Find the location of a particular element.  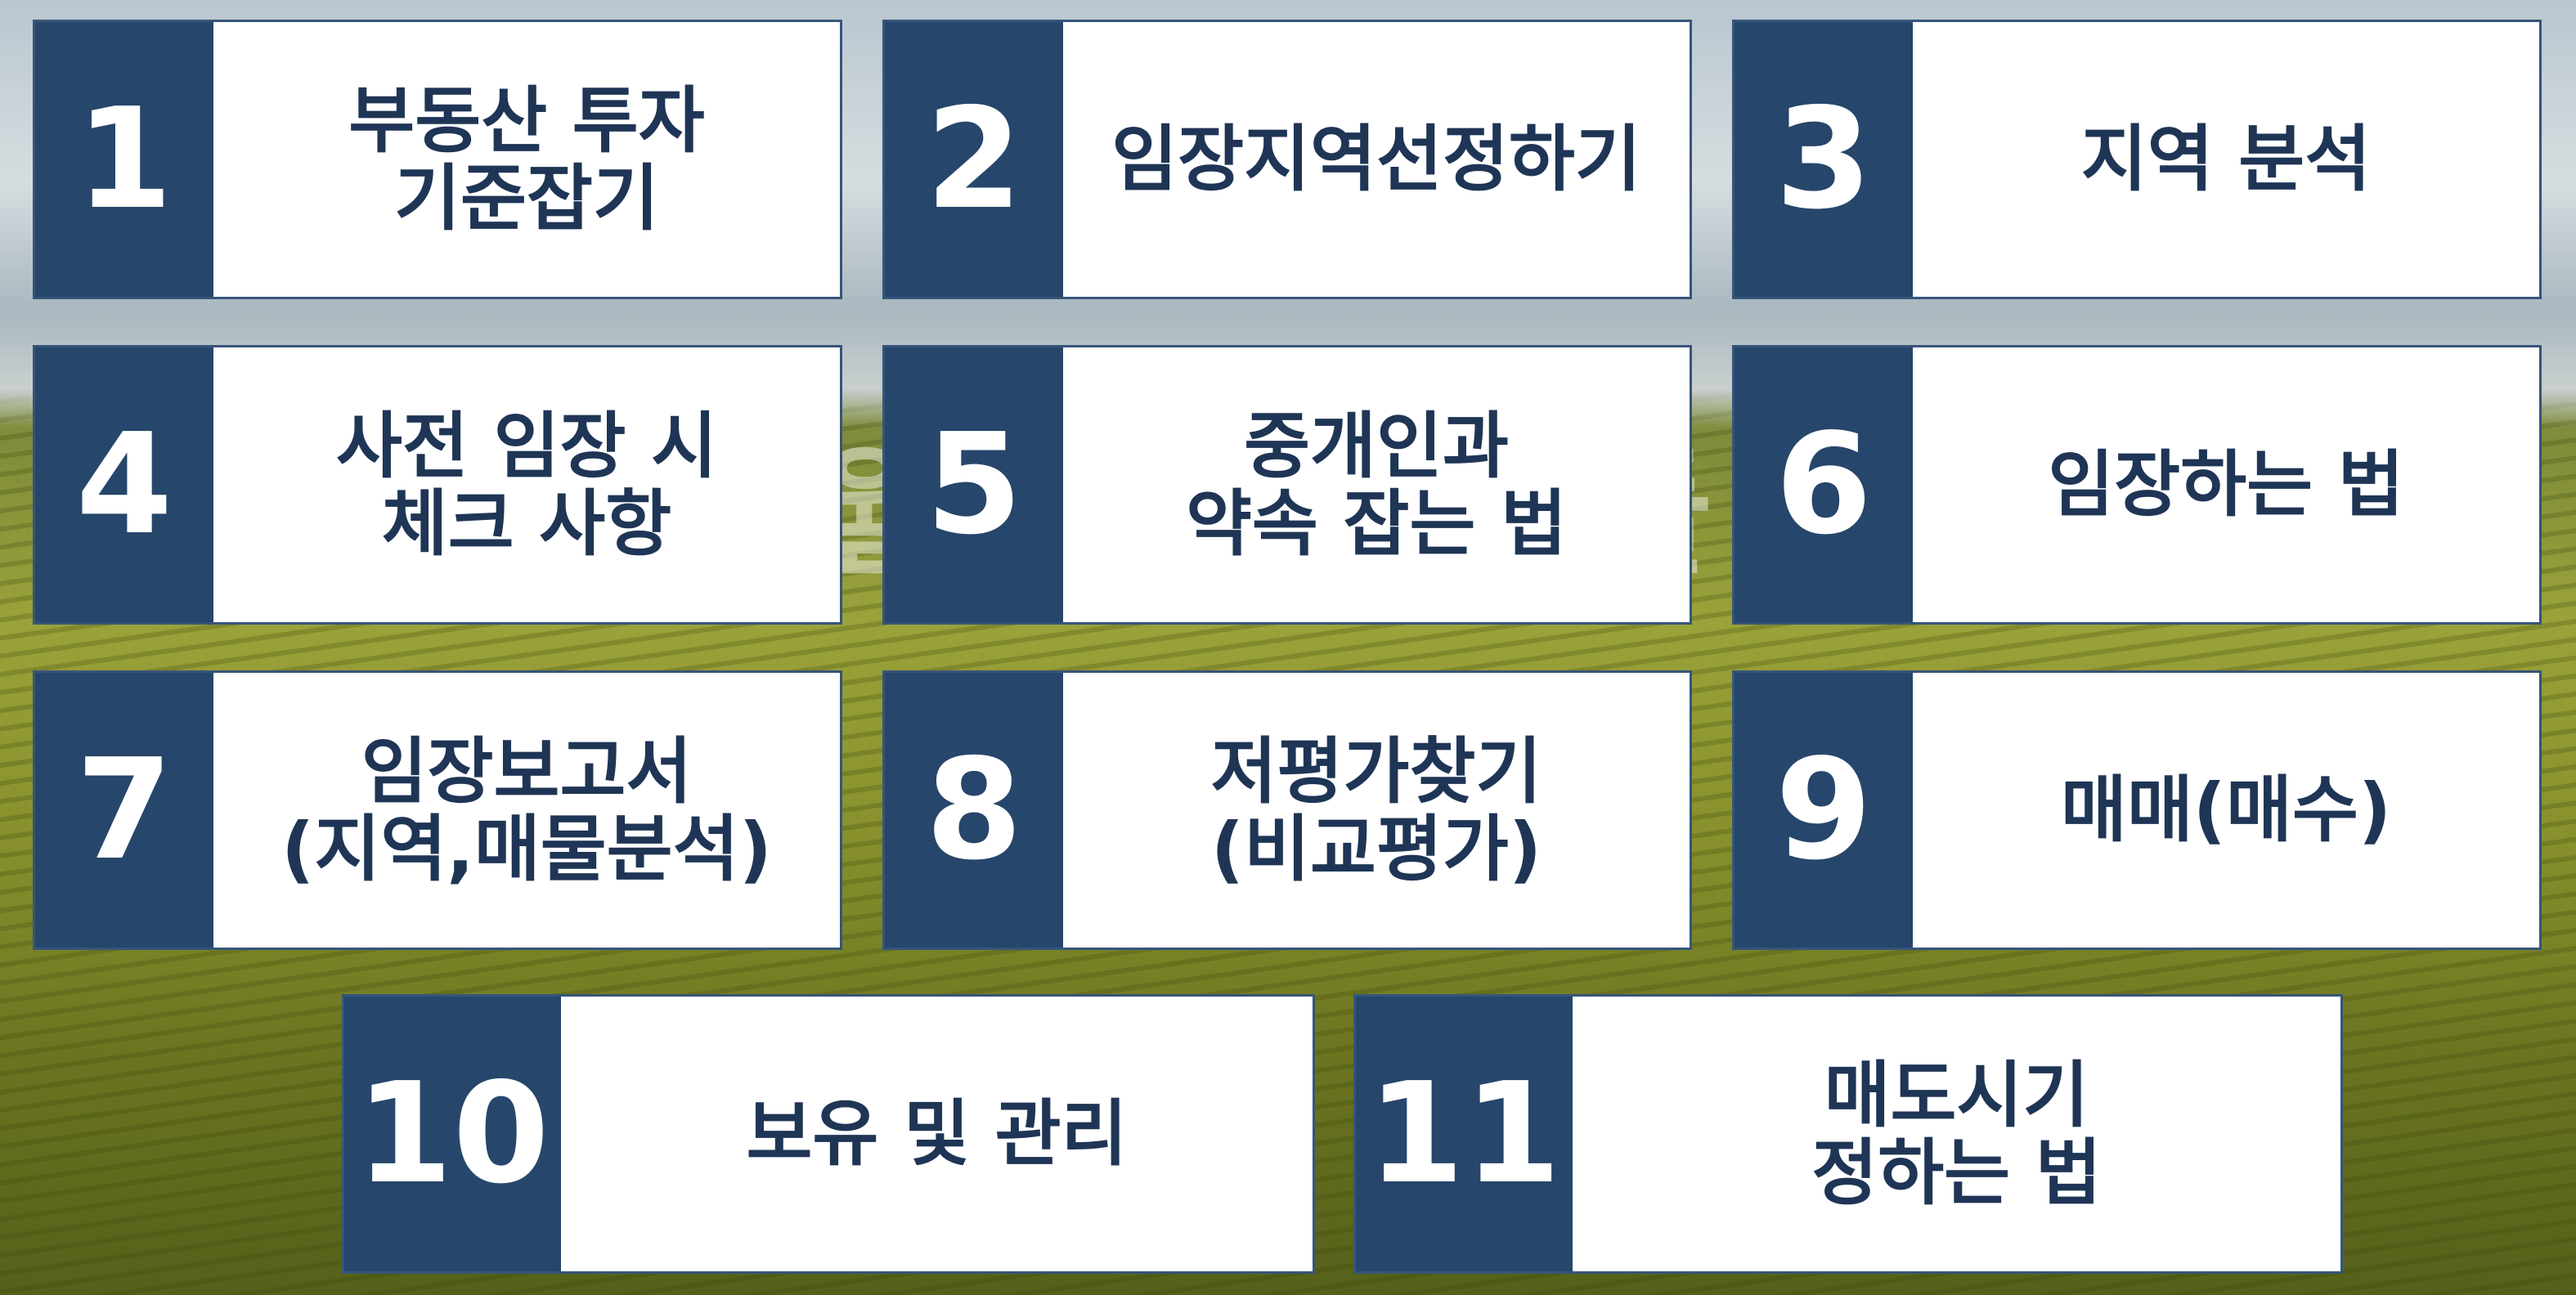

step-number: 6 is located at coordinates (1824, 484).